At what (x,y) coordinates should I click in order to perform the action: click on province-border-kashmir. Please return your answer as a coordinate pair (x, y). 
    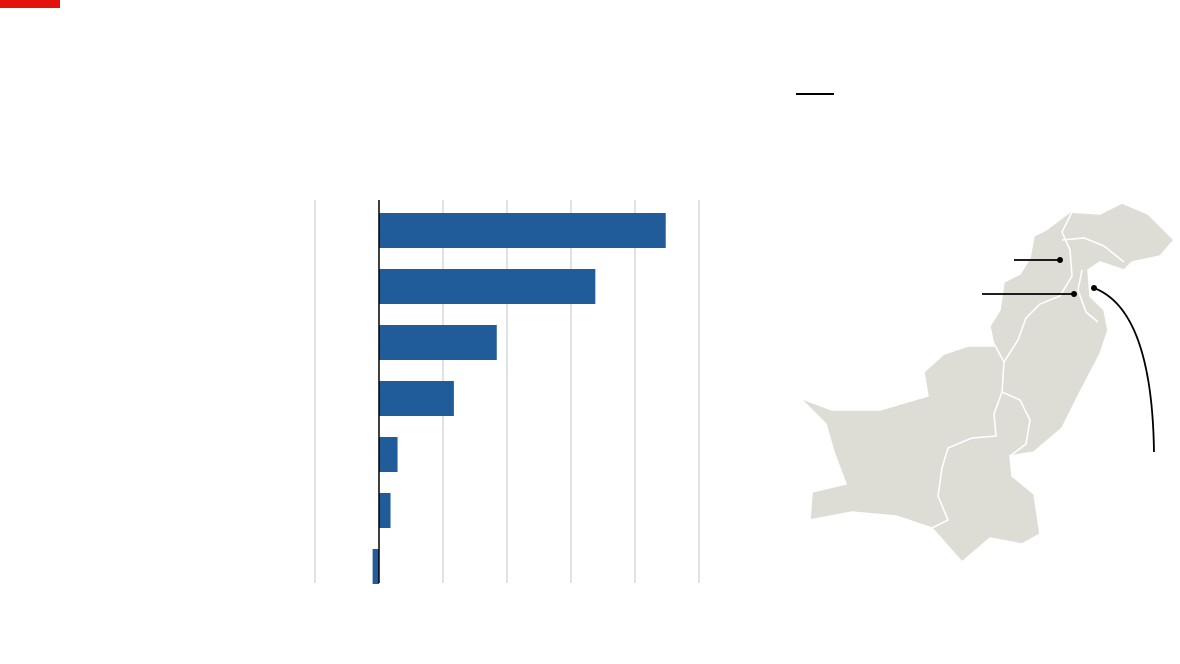
    Looking at the image, I should click on (1088, 296).